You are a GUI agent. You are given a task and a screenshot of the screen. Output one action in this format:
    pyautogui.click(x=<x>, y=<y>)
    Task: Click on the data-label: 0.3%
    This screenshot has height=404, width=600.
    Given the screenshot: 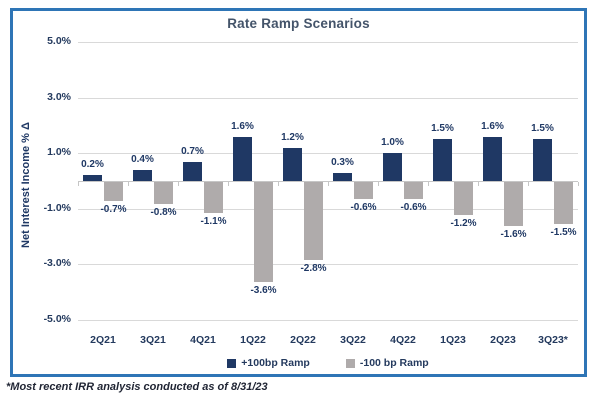 What is the action you would take?
    pyautogui.click(x=342, y=162)
    